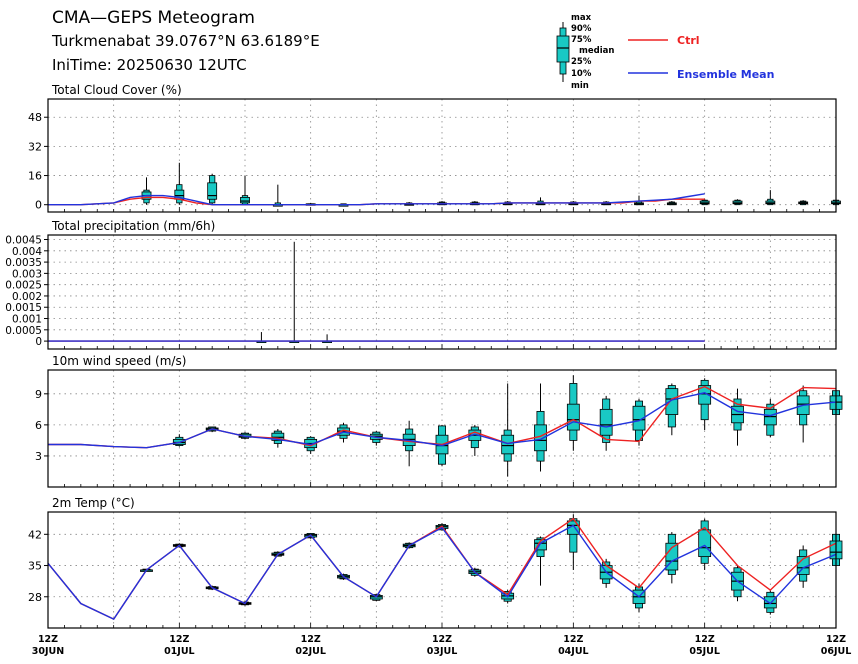 The image size is (858, 664). I want to click on location-label: Turkmenabat 39.0767°N 63.6189°E, so click(186, 41).